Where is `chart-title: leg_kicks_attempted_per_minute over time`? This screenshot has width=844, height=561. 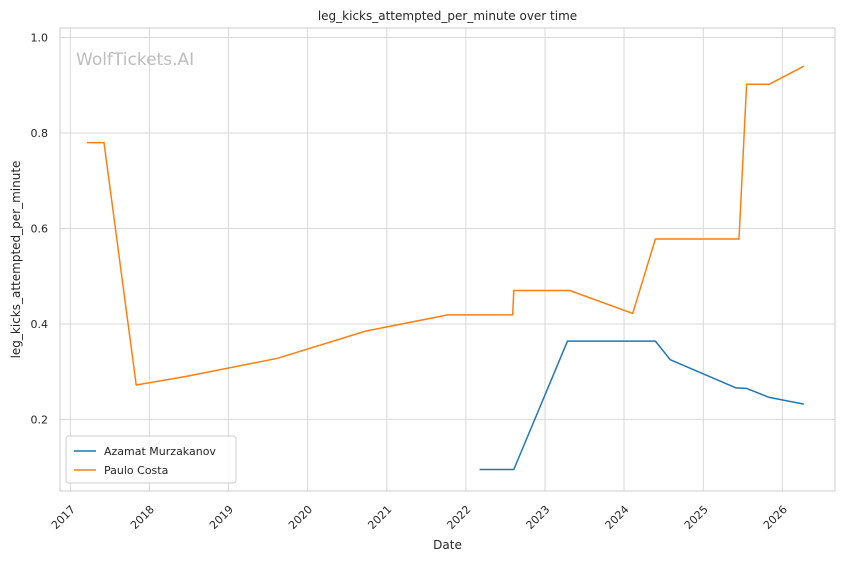 chart-title: leg_kicks_attempted_per_minute over time is located at coordinates (447, 16).